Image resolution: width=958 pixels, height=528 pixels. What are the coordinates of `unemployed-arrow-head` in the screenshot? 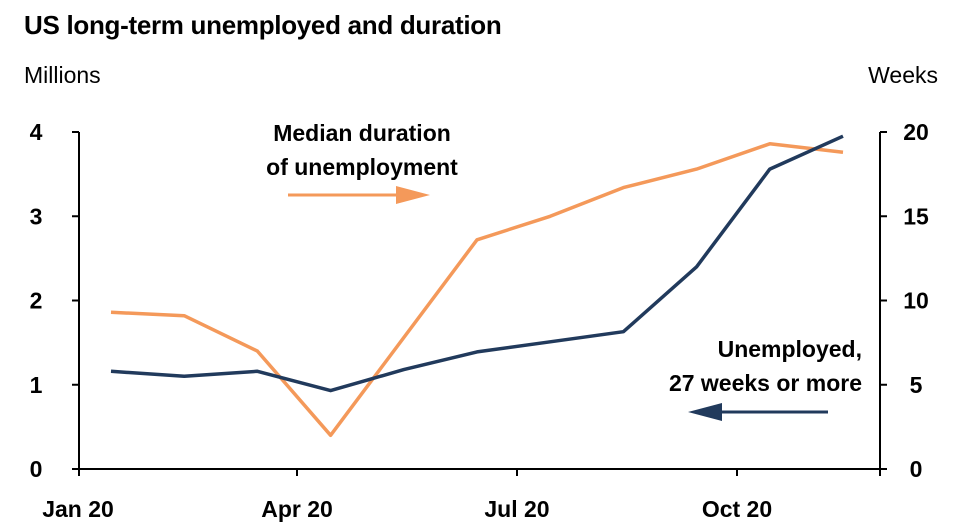 It's located at (705, 412).